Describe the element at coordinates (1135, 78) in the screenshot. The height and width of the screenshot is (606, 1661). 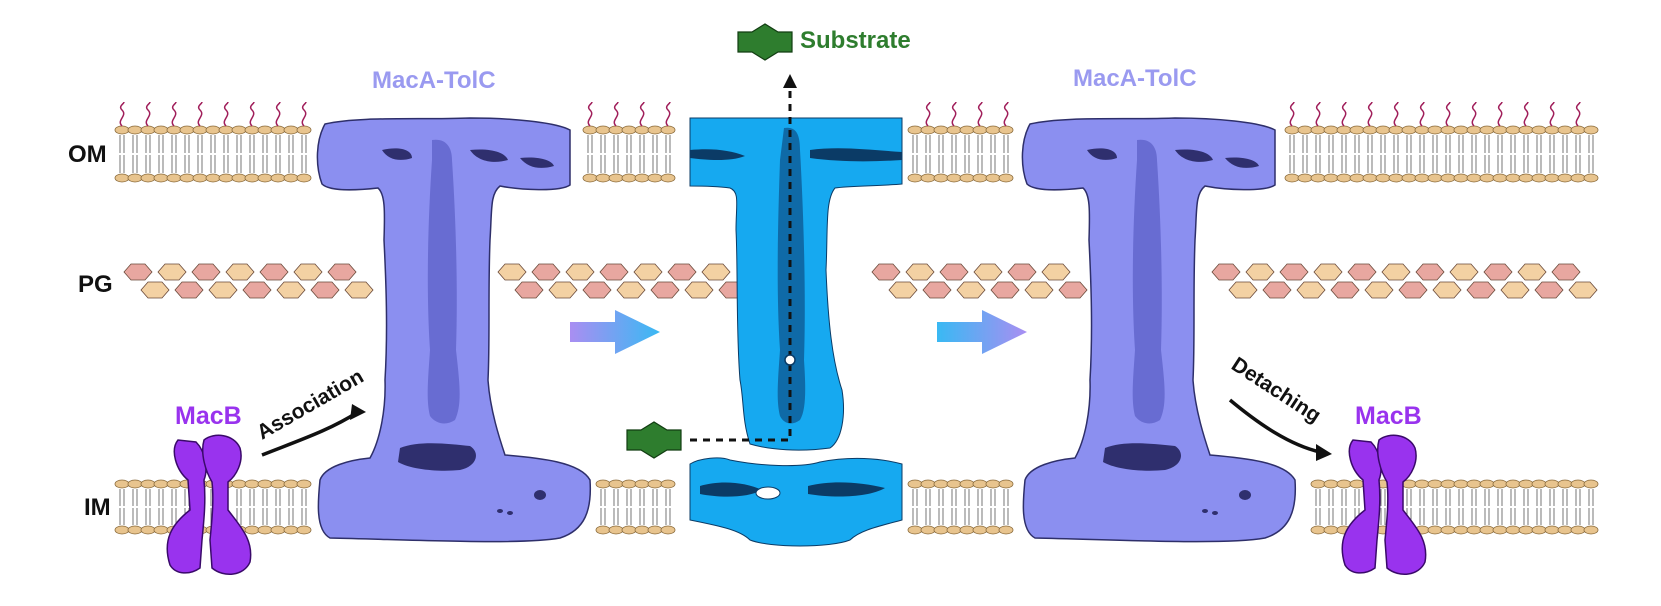
I see `maca-tolc-label-right: MacA-TolC` at that location.